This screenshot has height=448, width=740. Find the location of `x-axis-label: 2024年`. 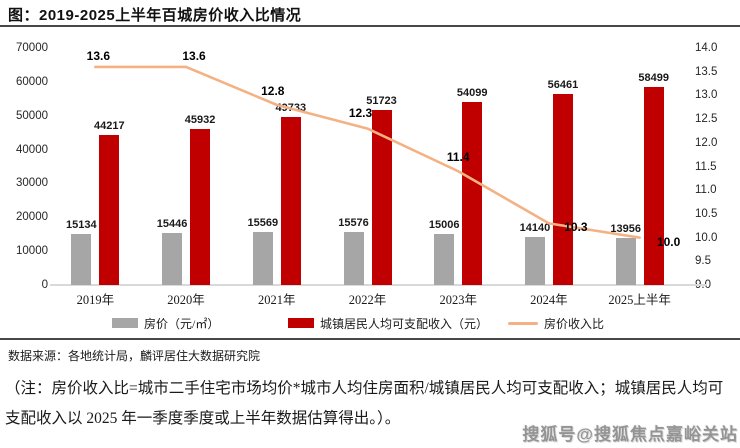

x-axis-label: 2024年 is located at coordinates (549, 300).